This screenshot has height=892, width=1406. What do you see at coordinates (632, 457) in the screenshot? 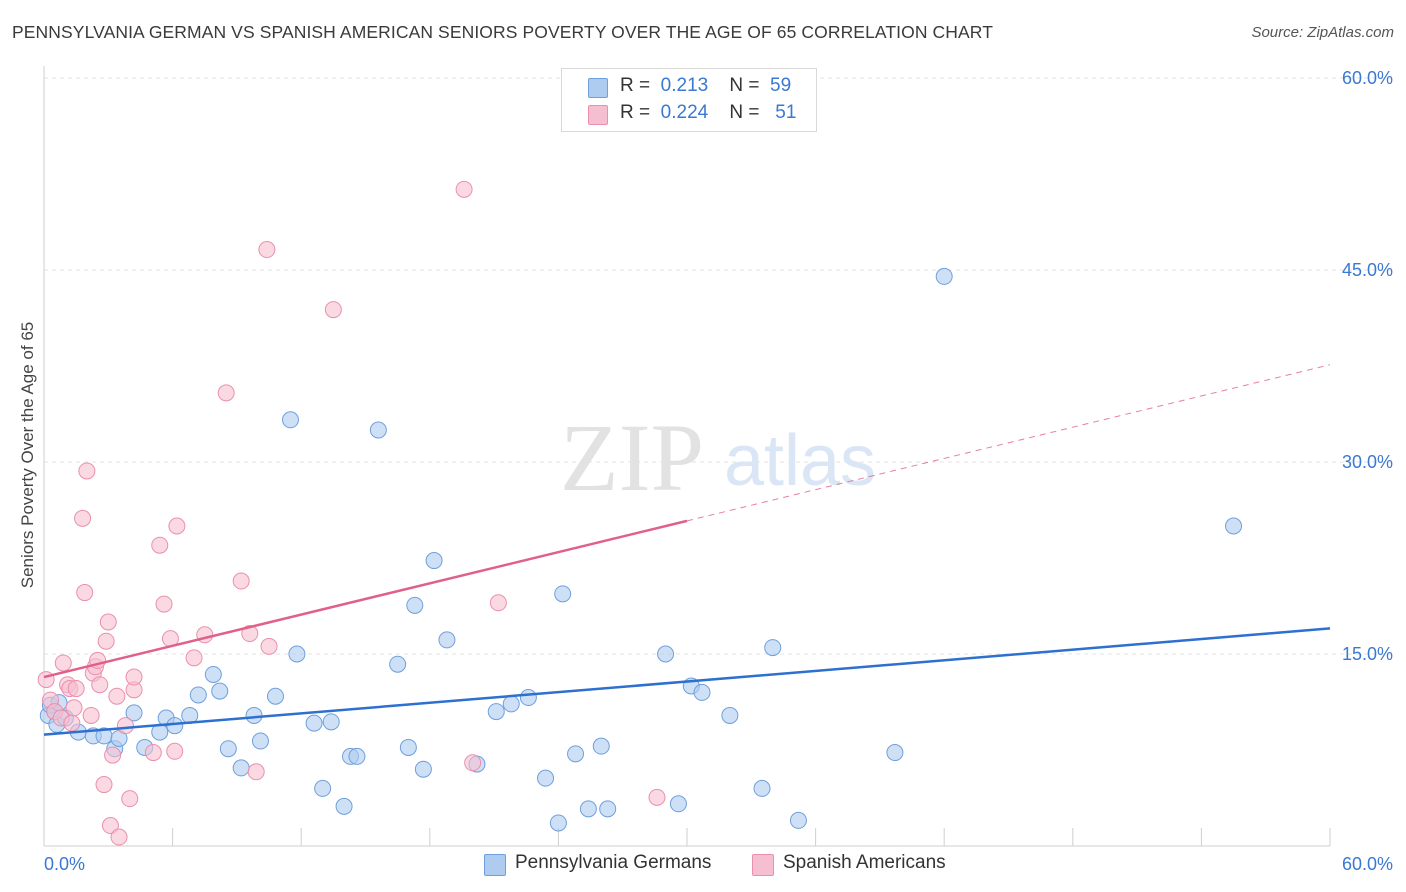
I see `watermark-zip: ZIP` at bounding box center [632, 457].